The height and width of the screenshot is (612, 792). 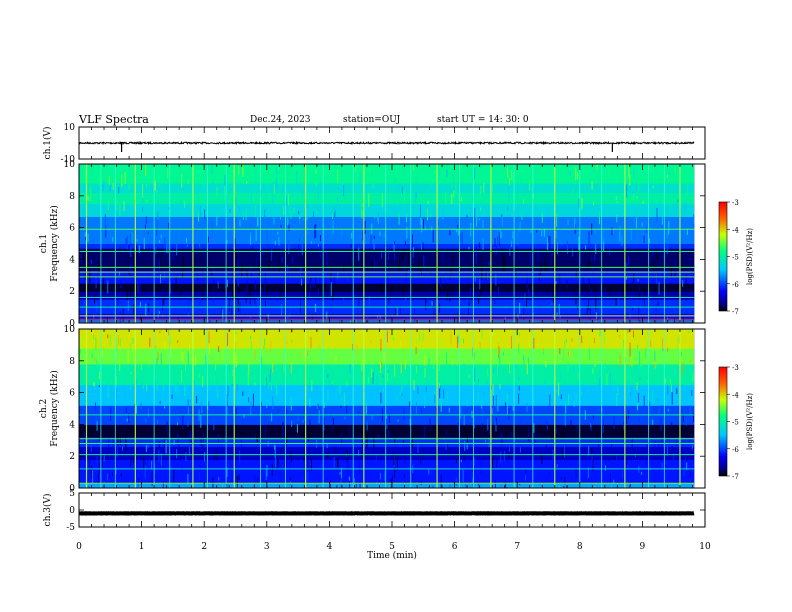 I want to click on time-tick-label: 2, so click(x=204, y=547).